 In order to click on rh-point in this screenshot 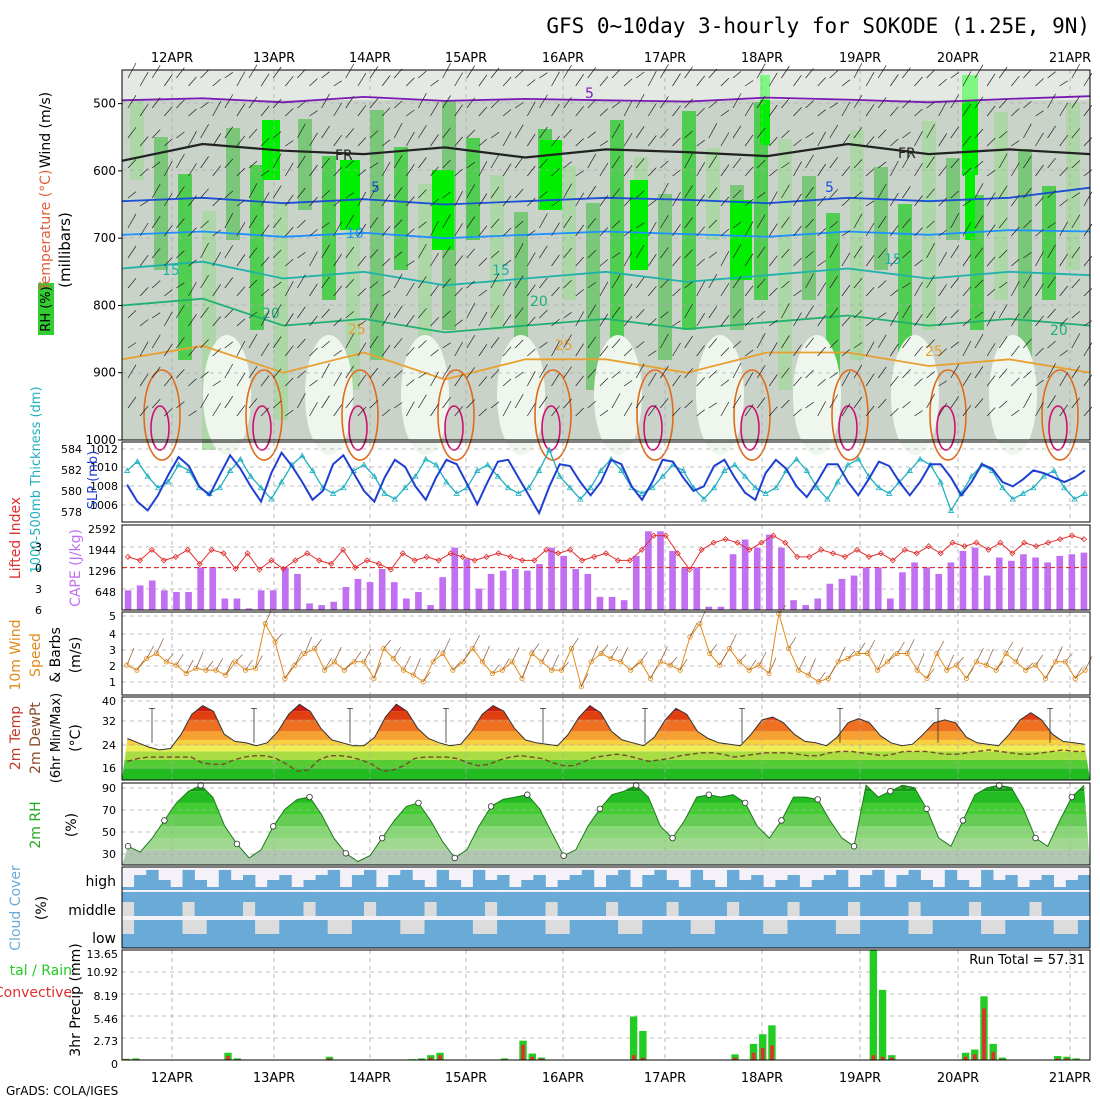, I will do `click(781, 820)`.